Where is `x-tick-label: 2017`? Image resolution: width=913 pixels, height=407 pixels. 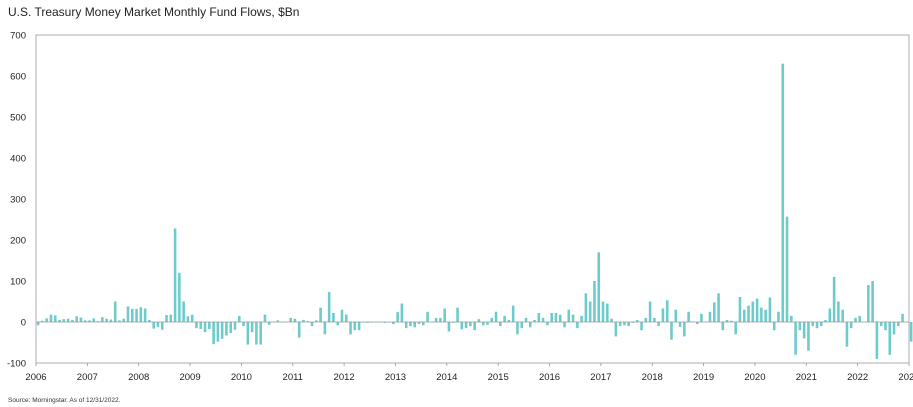
x-tick-label: 2017 is located at coordinates (600, 377).